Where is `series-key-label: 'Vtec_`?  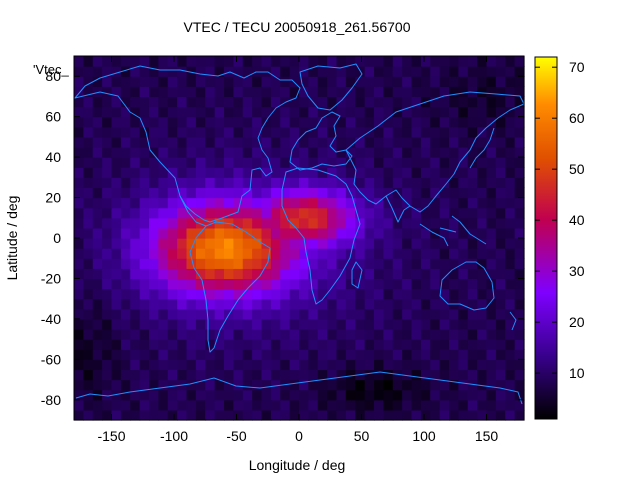 series-key-label: 'Vtec_ is located at coordinates (51, 69).